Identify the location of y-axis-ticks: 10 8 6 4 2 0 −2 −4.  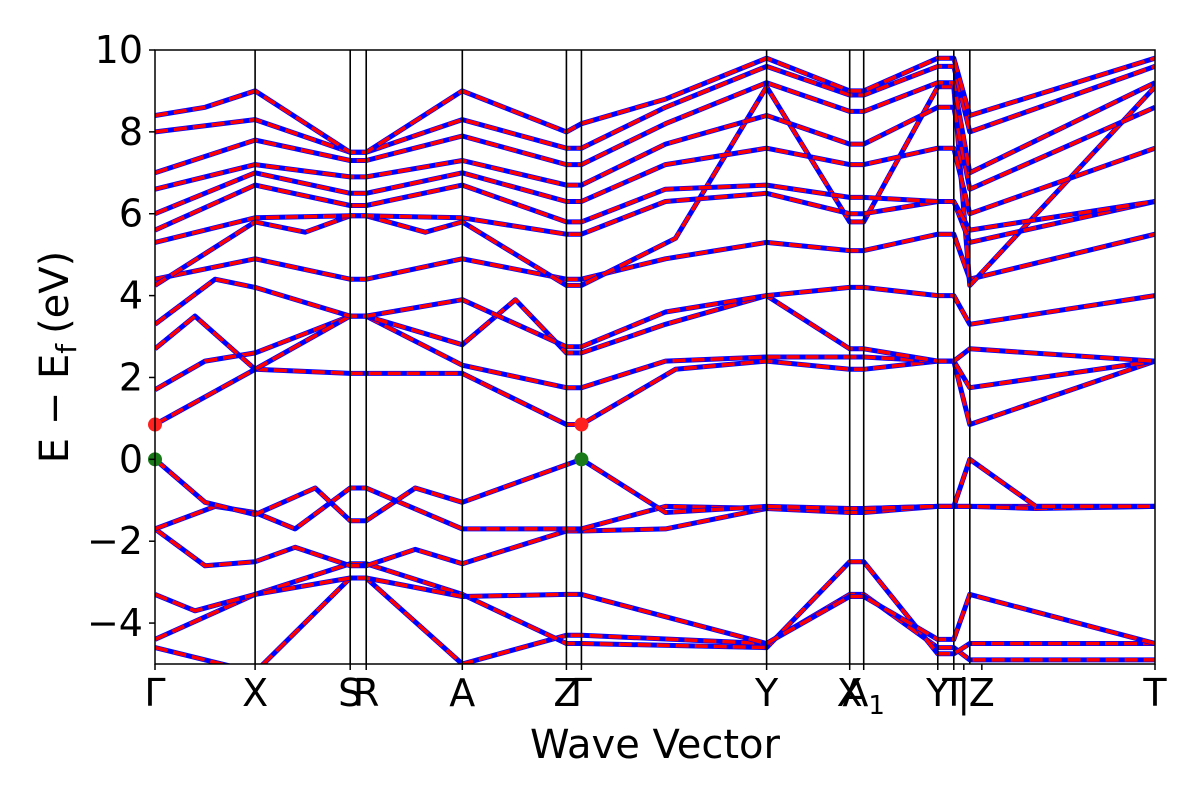
(121, 336).